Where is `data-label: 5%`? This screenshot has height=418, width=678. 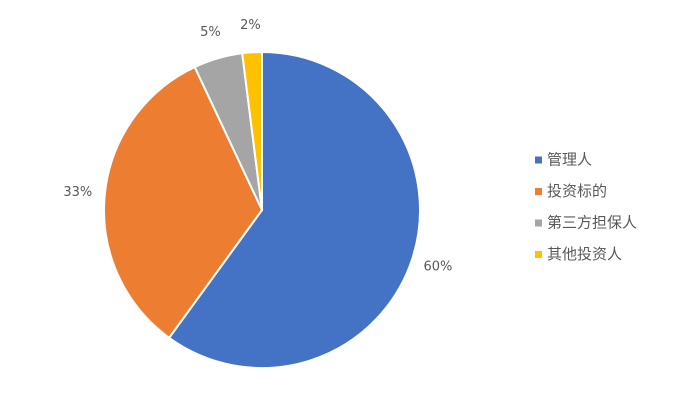
data-label: 5% is located at coordinates (210, 32).